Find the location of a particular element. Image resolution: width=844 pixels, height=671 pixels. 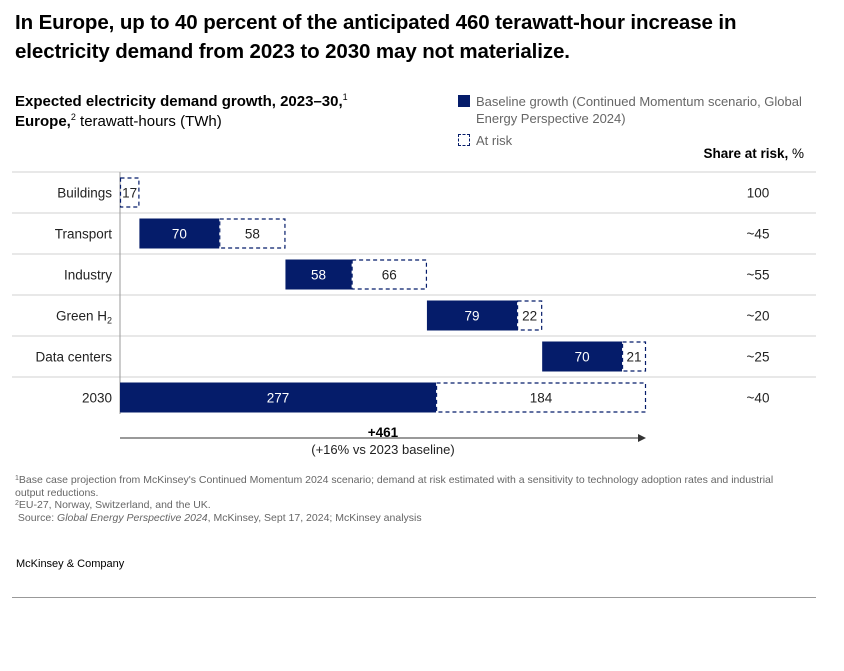

footnote-1-marker: 1 is located at coordinates (17, 478).